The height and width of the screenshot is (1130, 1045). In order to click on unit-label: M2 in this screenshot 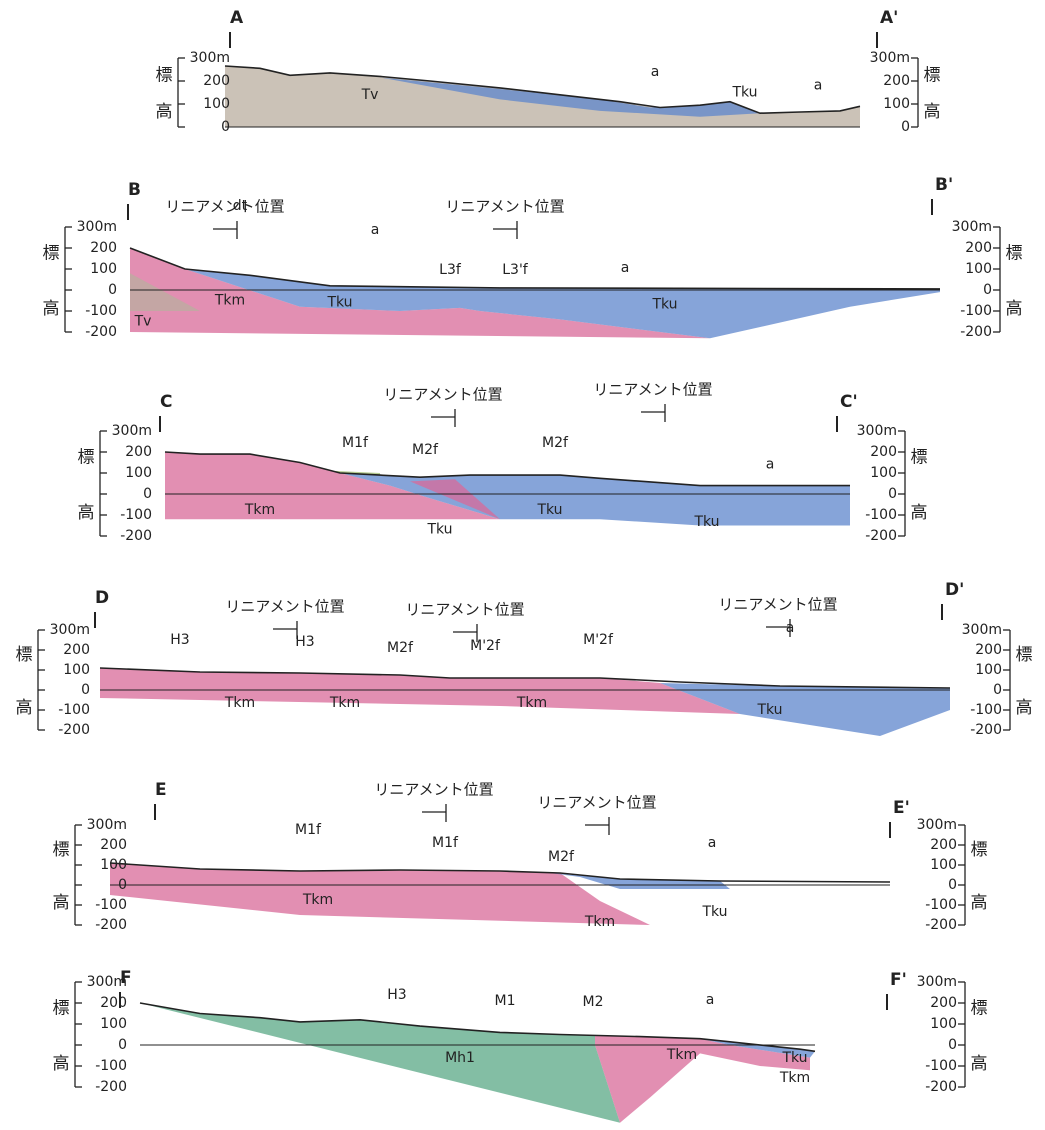, I will do `click(593, 1002)`.